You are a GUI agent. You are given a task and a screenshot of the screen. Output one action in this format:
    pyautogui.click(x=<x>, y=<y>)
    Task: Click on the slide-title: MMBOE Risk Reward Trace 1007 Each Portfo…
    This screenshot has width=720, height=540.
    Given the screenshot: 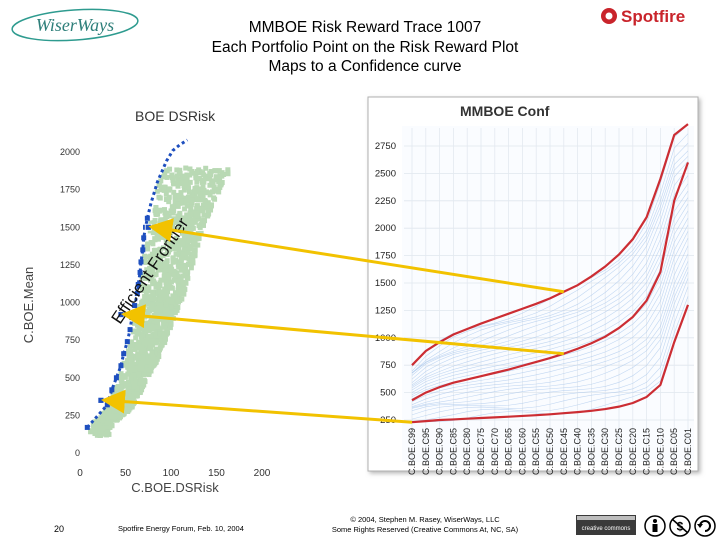 What is the action you would take?
    pyautogui.click(x=365, y=47)
    